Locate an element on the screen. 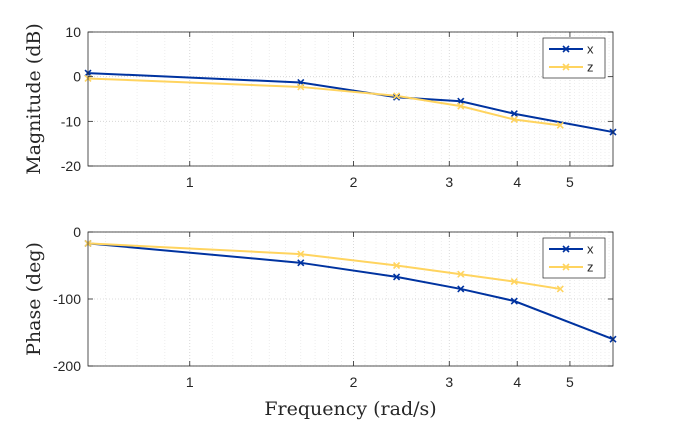  magnitude-y-tick-label: -10 is located at coordinates (71, 121).